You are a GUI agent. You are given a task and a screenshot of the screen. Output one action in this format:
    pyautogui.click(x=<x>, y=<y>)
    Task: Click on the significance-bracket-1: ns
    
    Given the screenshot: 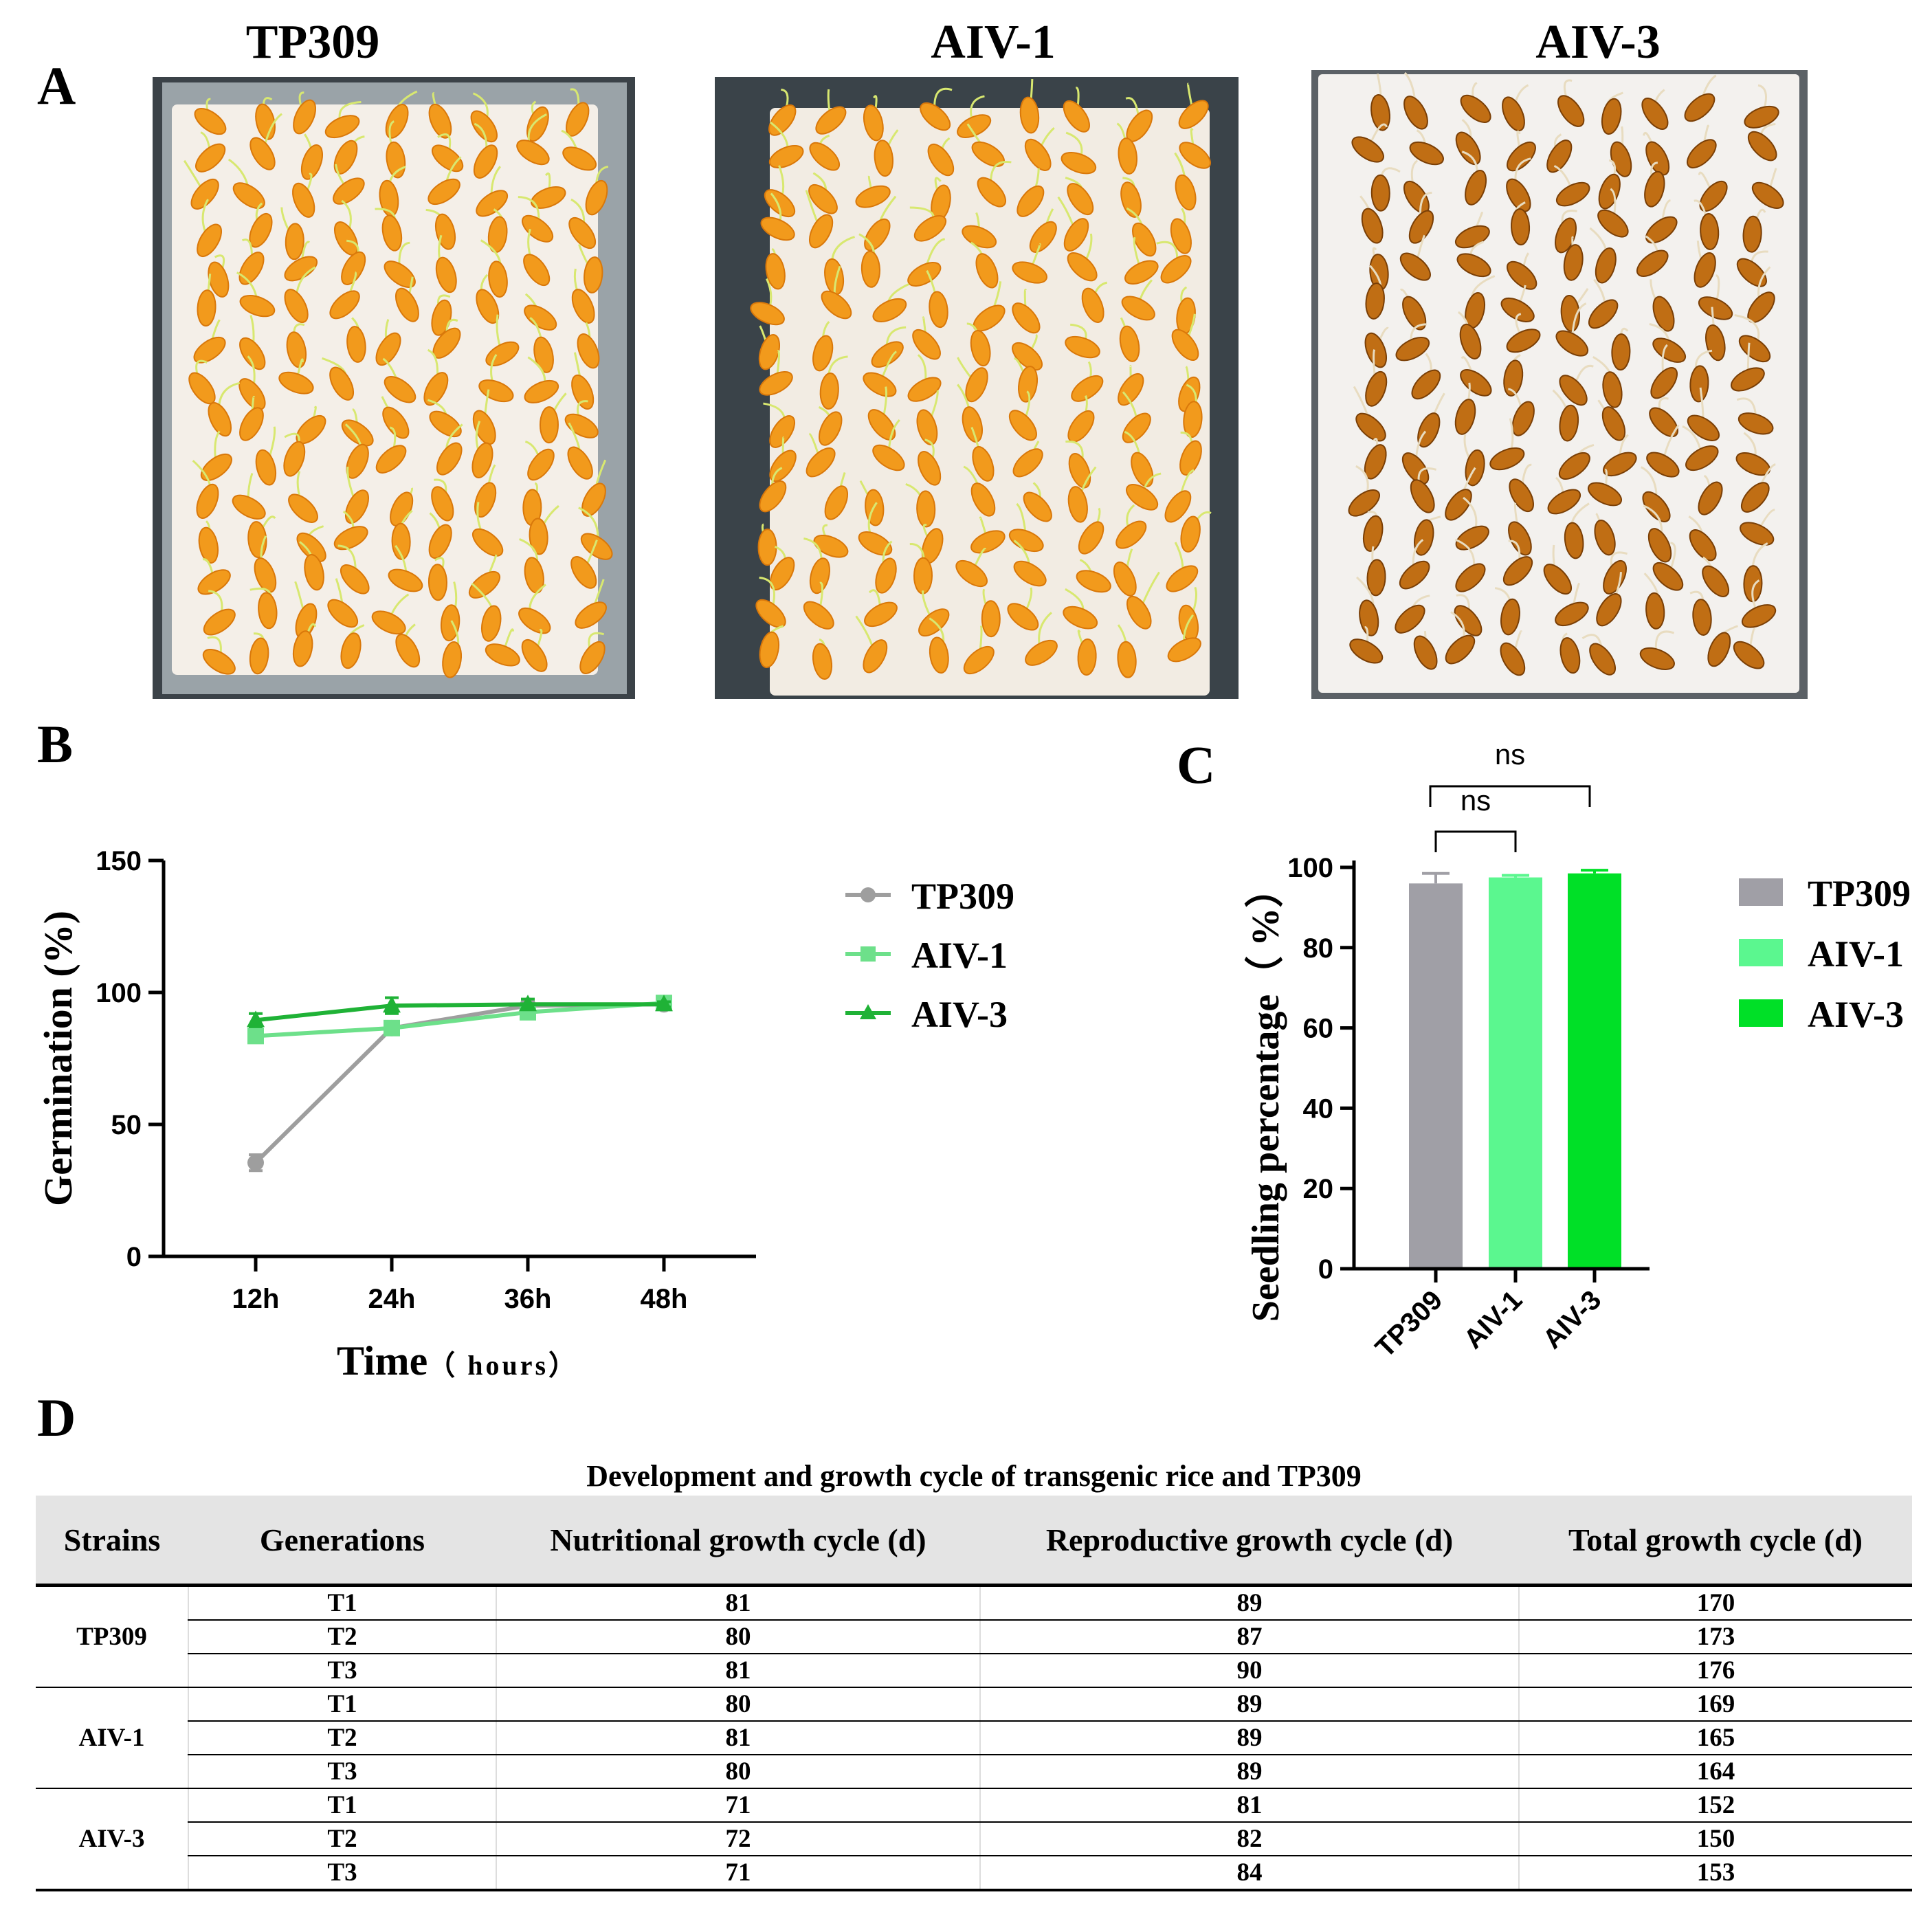 What is the action you would take?
    pyautogui.click(x=1475, y=818)
    